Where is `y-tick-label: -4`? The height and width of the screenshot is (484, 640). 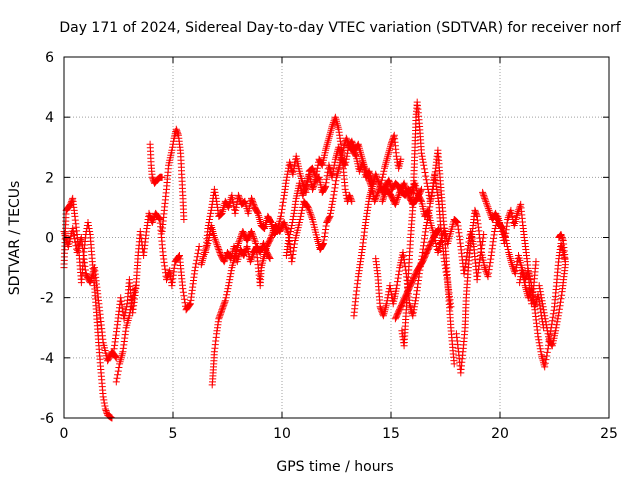
y-tick-label: -4 is located at coordinates (47, 359).